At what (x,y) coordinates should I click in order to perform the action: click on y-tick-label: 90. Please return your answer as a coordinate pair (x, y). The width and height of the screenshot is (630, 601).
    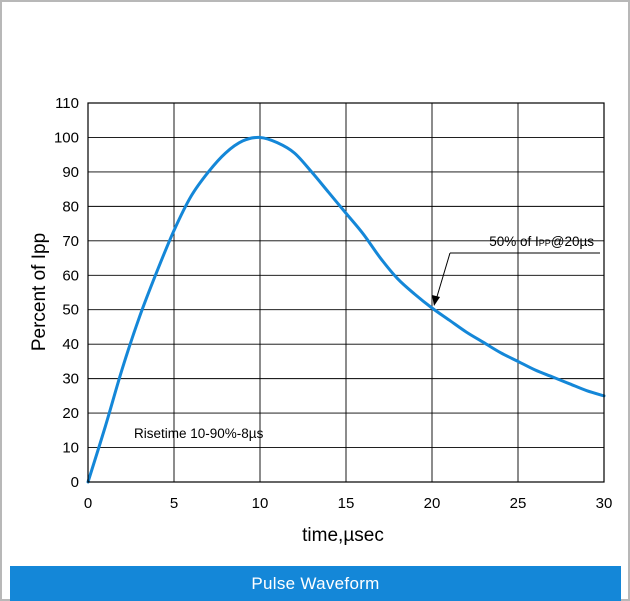
    Looking at the image, I should click on (70, 172).